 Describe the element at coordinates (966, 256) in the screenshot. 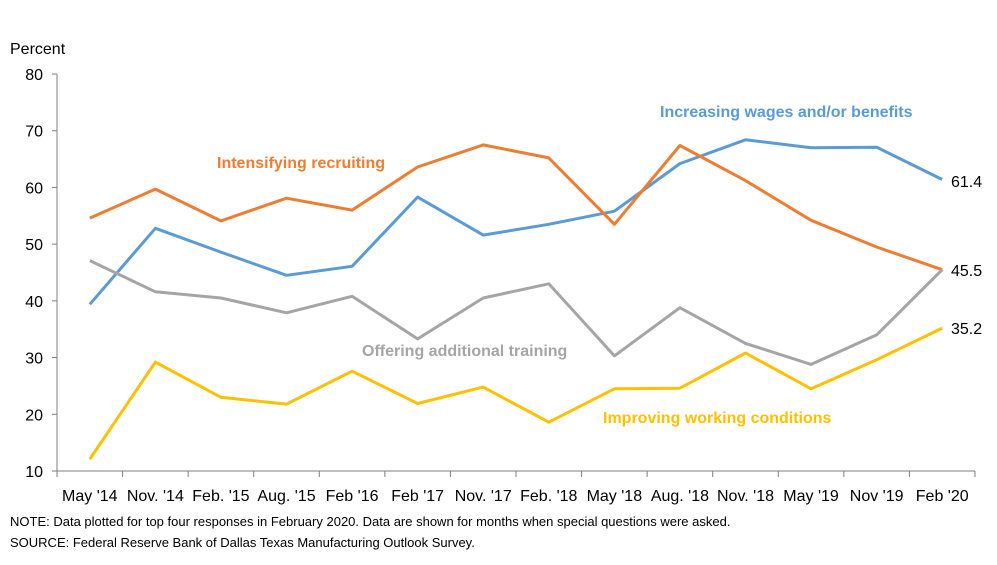

I see `end-labels: 61.4 45.5 35.2` at that location.